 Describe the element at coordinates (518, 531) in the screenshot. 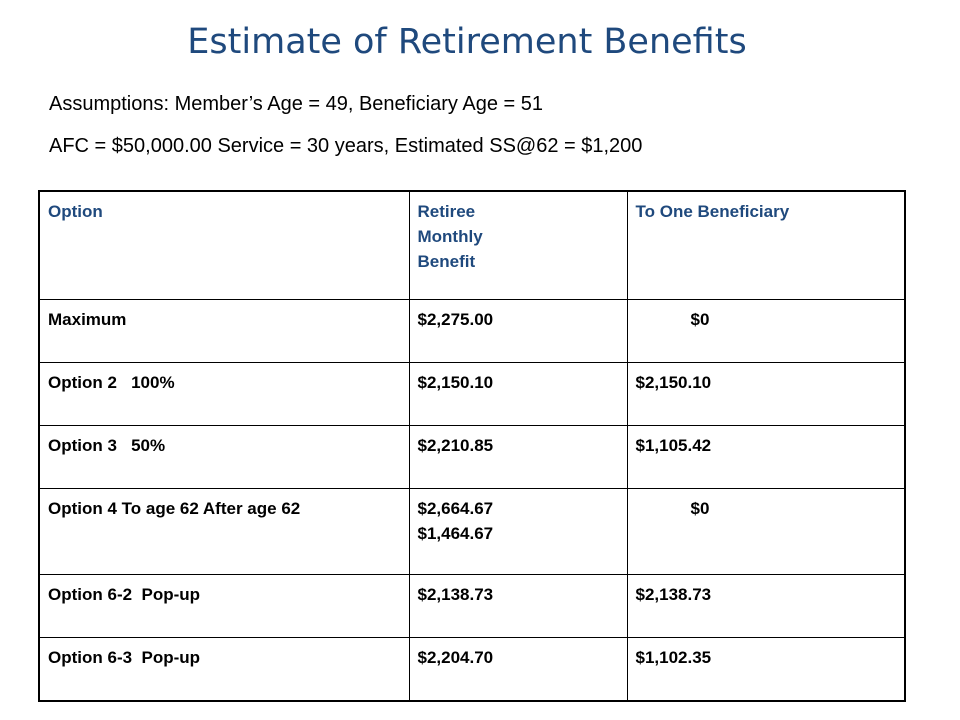

I see `cell-retiree: $2,664.67 $1,464.67` at that location.